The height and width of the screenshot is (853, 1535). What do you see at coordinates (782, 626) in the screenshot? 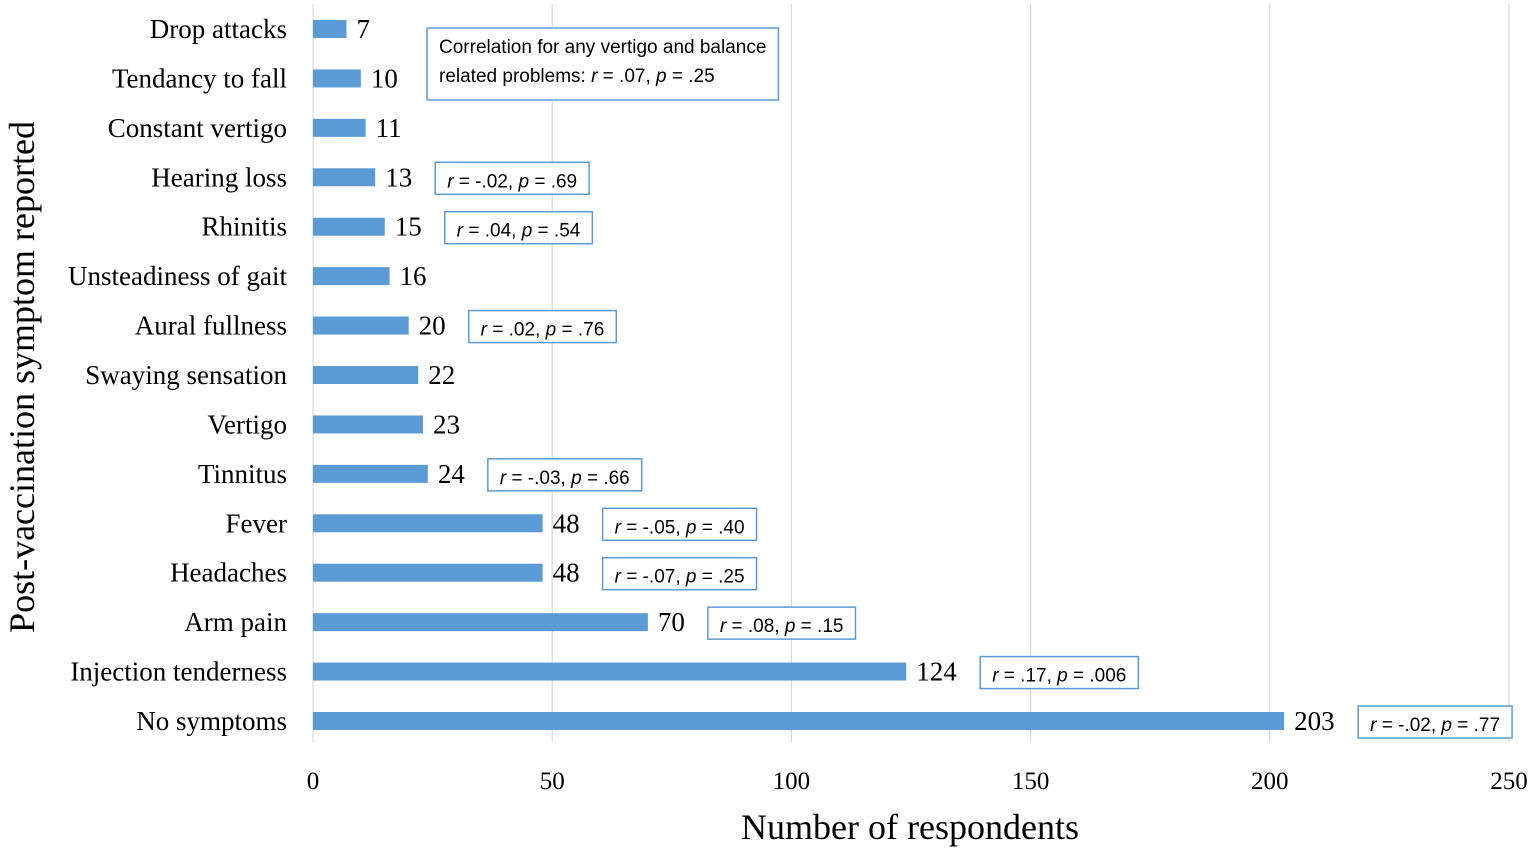
I see `annotation-text: r = .08, p = .15` at bounding box center [782, 626].